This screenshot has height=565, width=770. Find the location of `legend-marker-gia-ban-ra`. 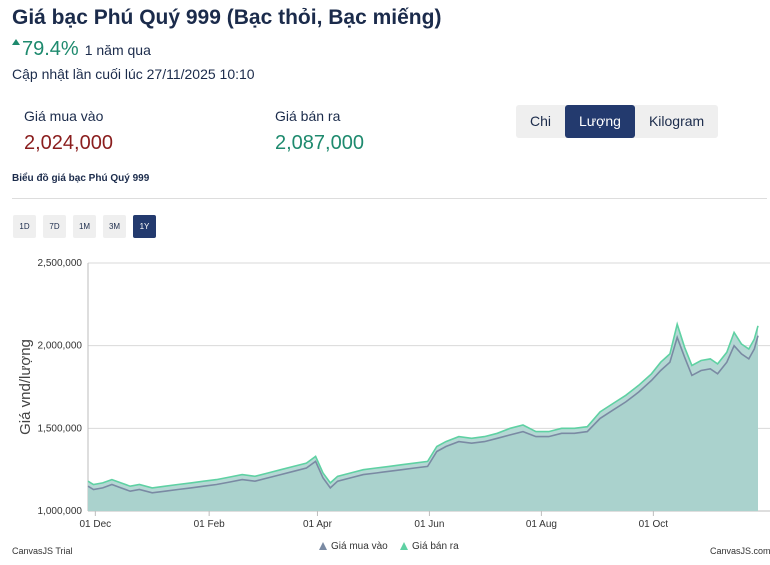

legend-marker-gia-ban-ra is located at coordinates (404, 546).